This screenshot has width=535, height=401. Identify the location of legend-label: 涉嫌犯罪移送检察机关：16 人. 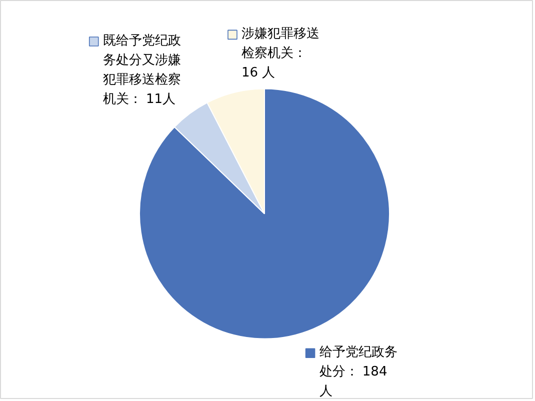
(280, 53).